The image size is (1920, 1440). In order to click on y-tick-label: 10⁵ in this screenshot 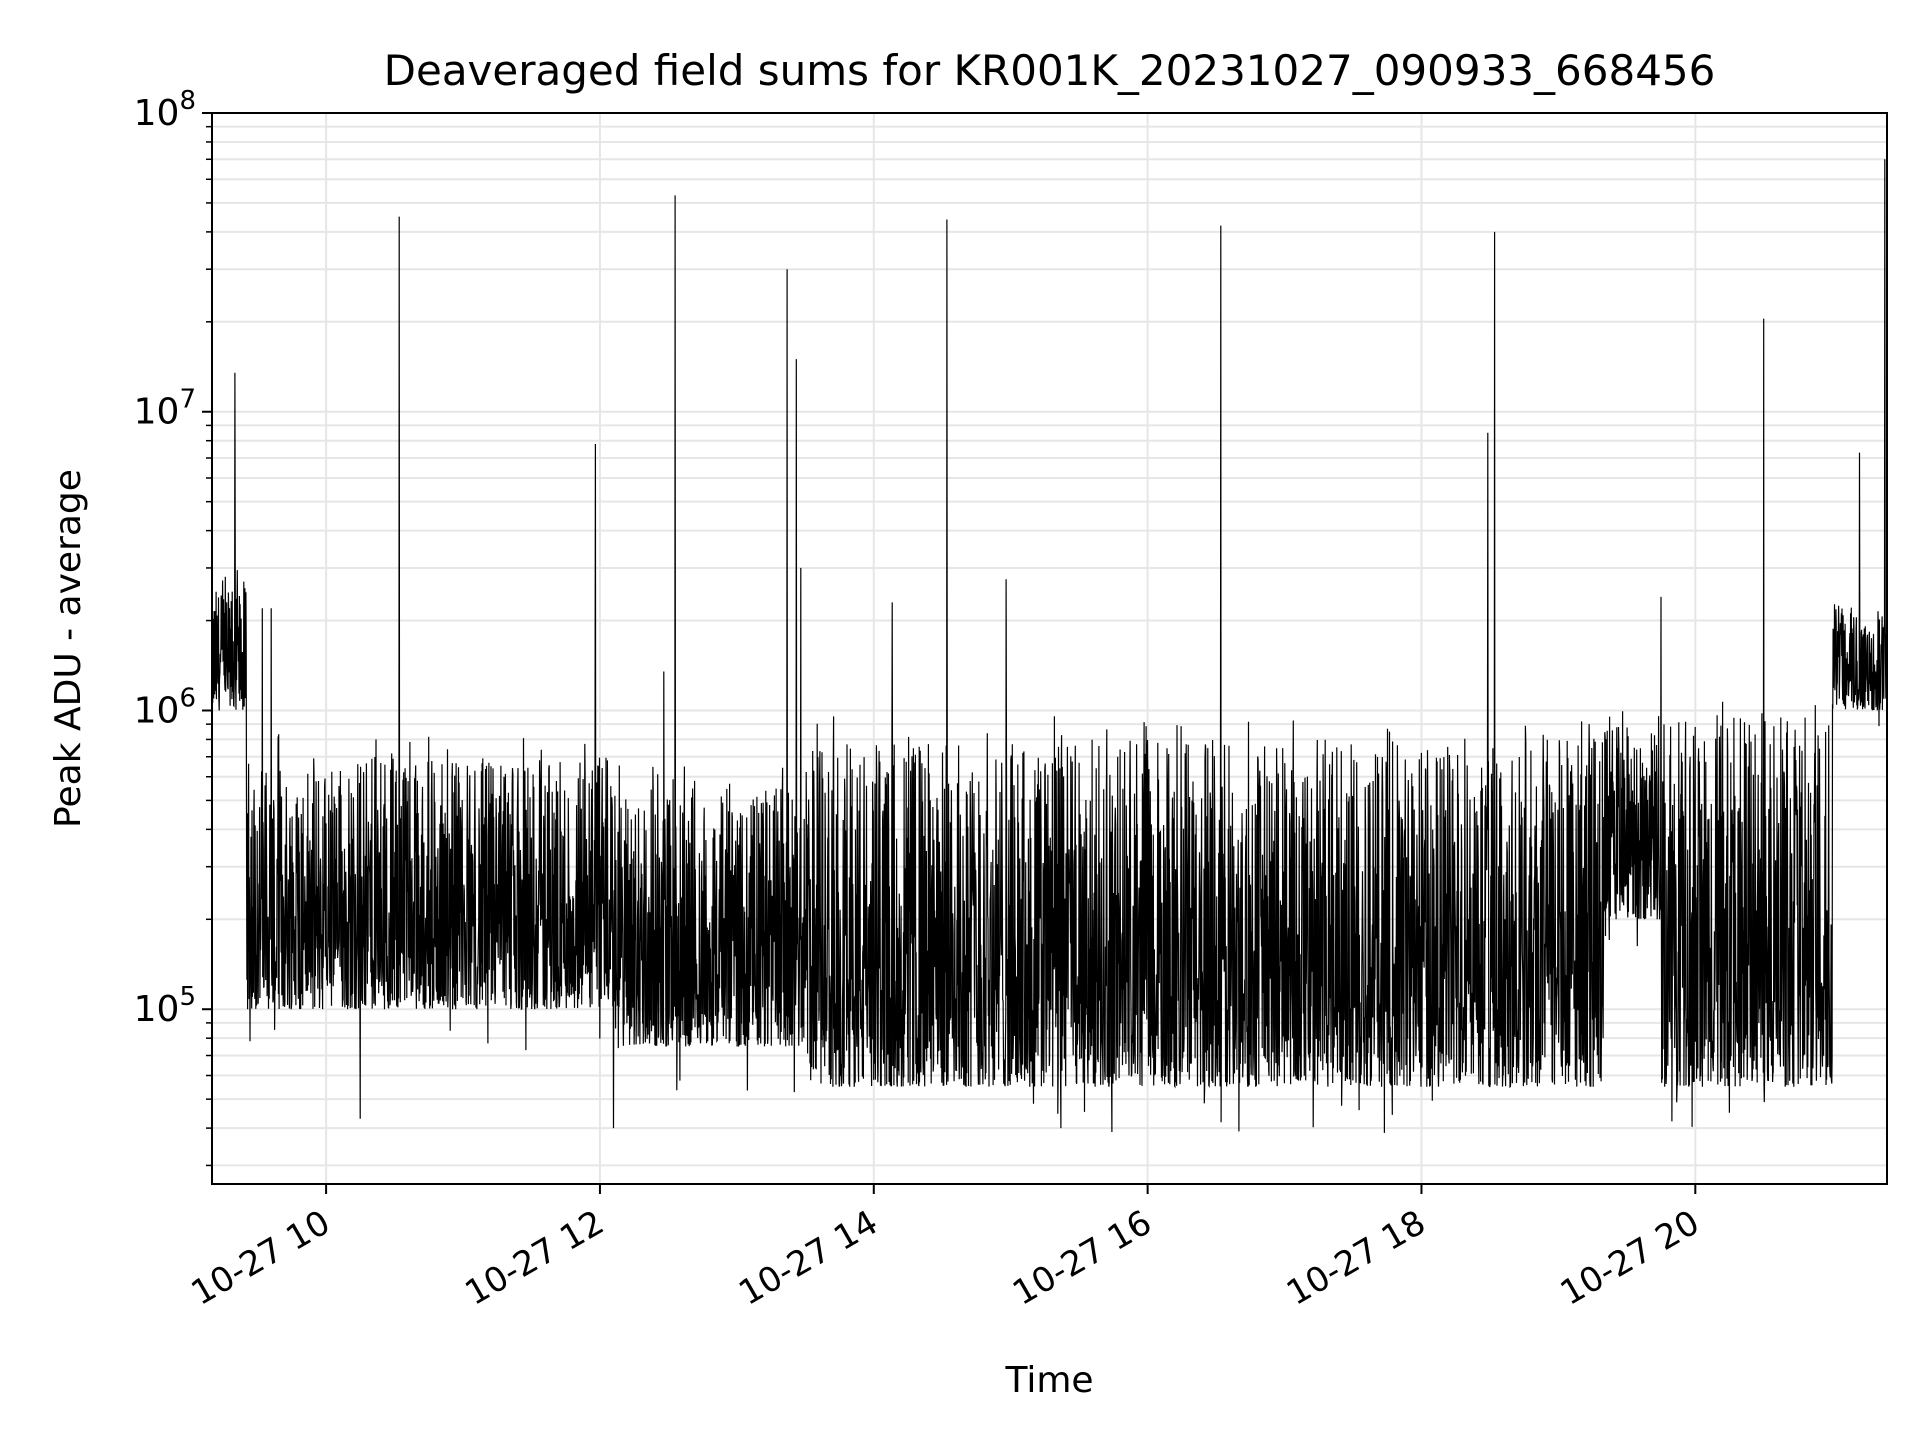, I will do `click(165, 1006)`.